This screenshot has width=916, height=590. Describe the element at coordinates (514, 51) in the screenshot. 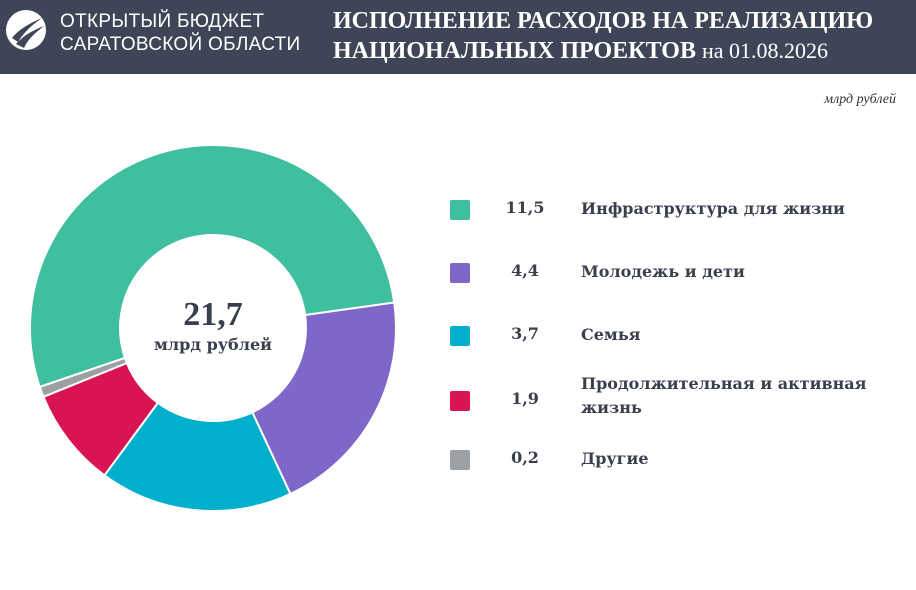

I see `title-line-2-text: НАЦИОНАЛЬНЫХ ПРОЕКТОВ` at that location.